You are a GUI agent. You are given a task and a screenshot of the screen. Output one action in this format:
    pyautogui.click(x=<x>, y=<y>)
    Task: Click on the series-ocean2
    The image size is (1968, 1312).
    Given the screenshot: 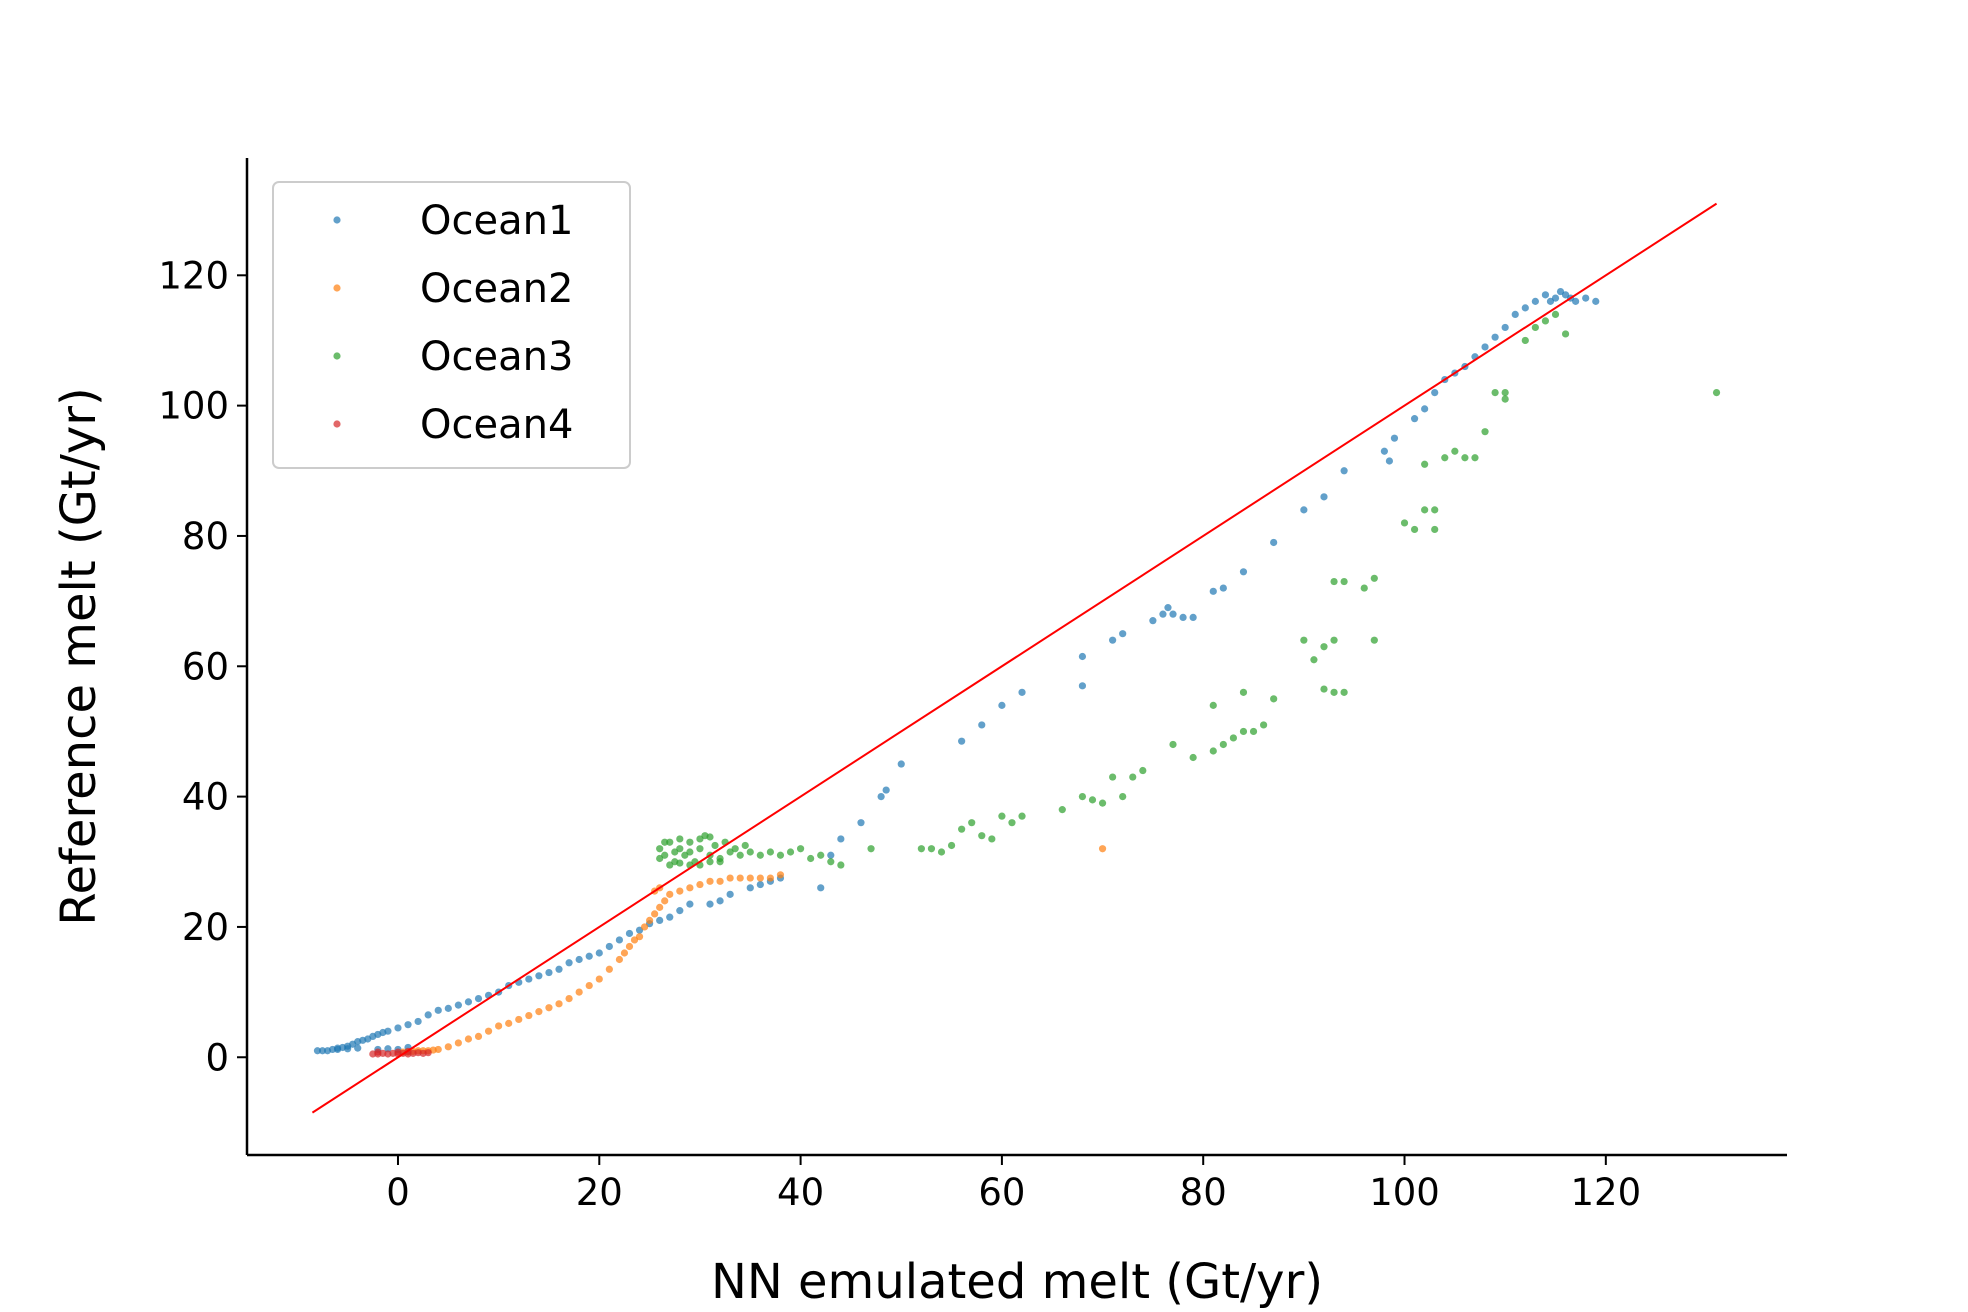 What is the action you would take?
    pyautogui.click(x=753, y=950)
    